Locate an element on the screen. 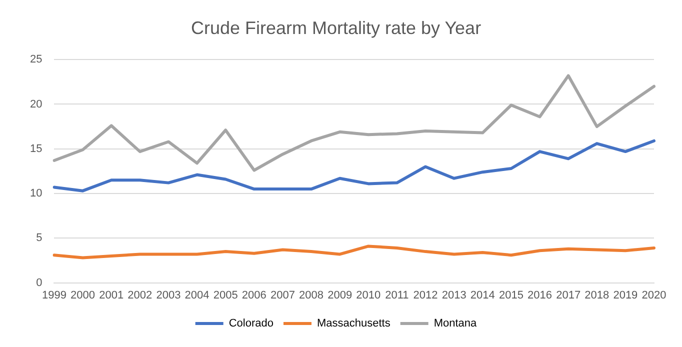  y-tick-label: 25 is located at coordinates (36, 60).